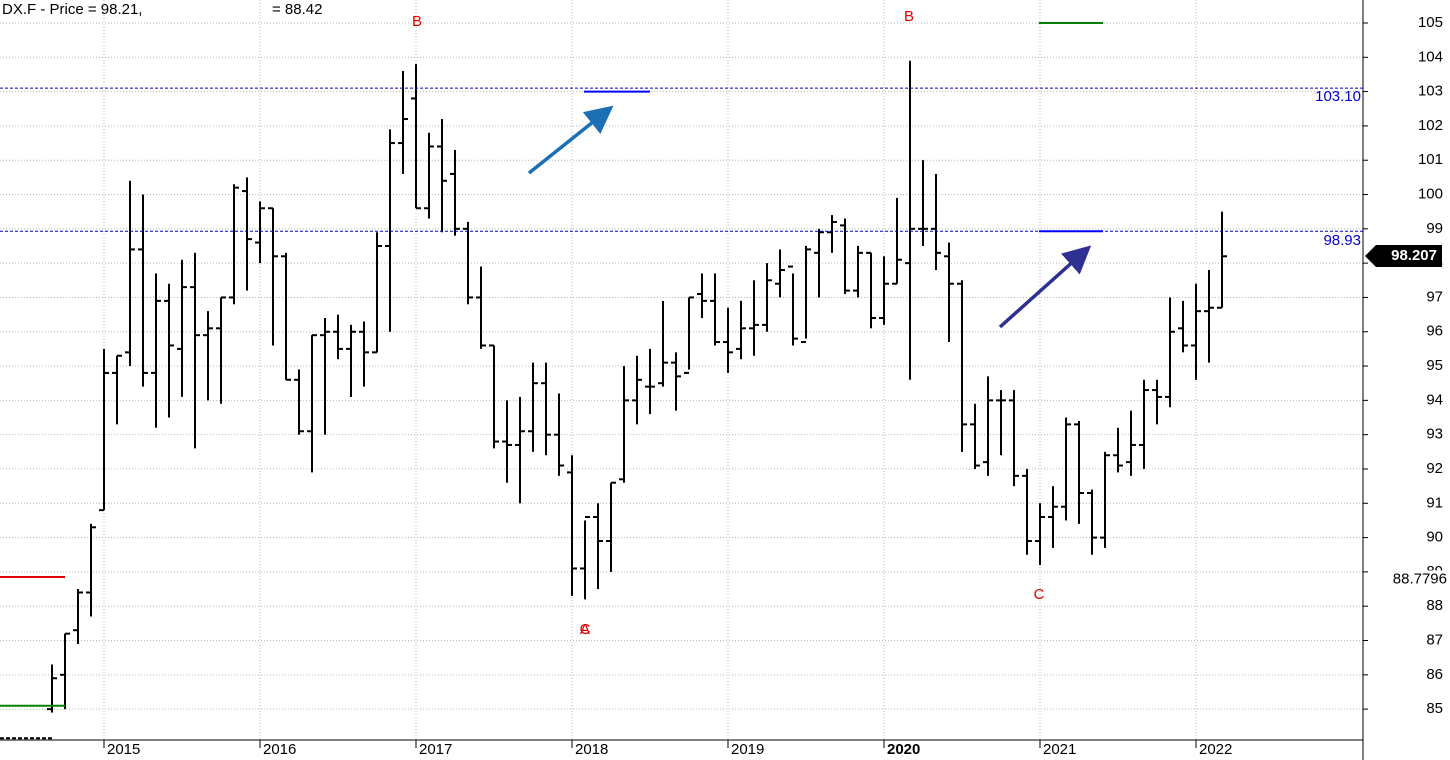  What do you see at coordinates (123, 749) in the screenshot?
I see `x-tick-label: 2015` at bounding box center [123, 749].